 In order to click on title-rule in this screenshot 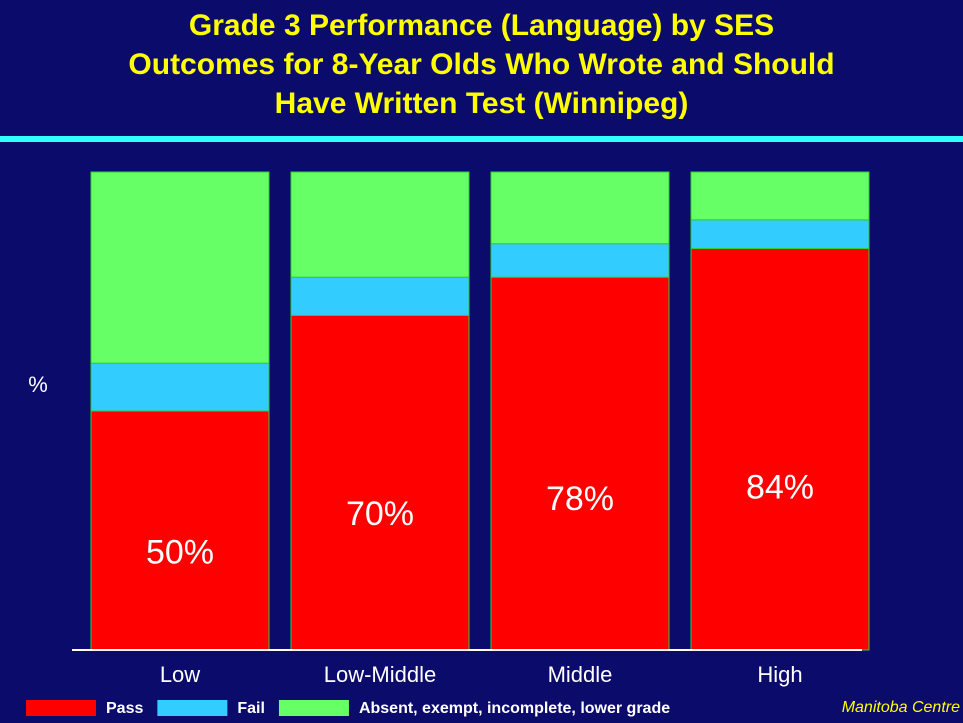, I will do `click(481, 139)`.